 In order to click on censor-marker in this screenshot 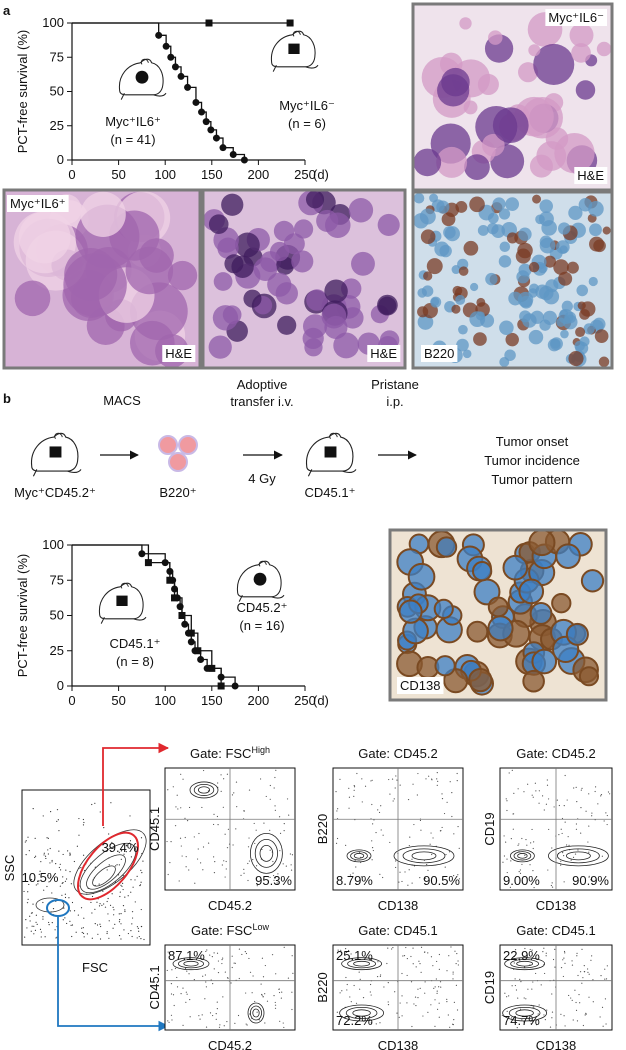, I will do `click(244, 160)`.